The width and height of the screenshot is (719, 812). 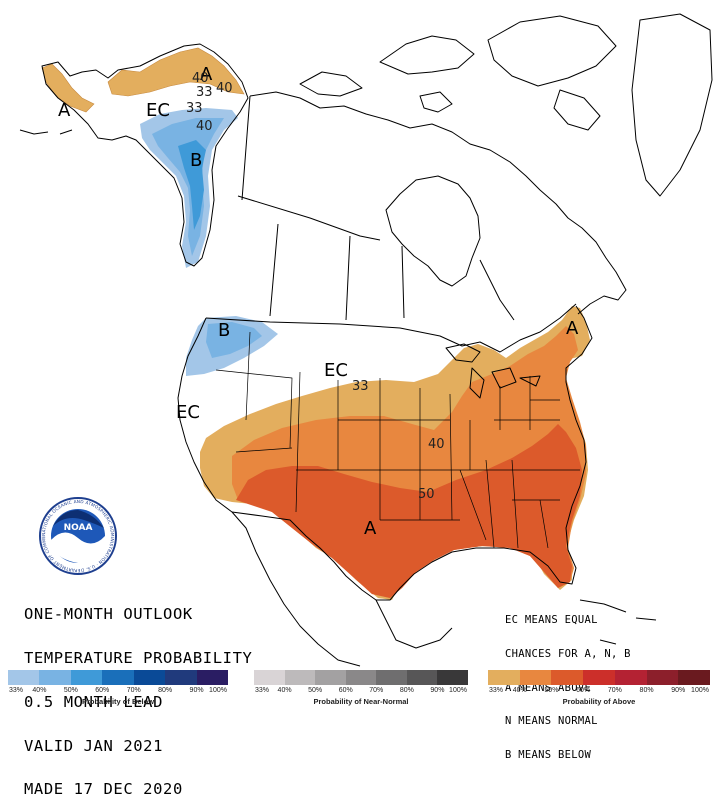 What do you see at coordinates (118, 701) in the screenshot?
I see `legend-below-caption: Probability of Below` at bounding box center [118, 701].